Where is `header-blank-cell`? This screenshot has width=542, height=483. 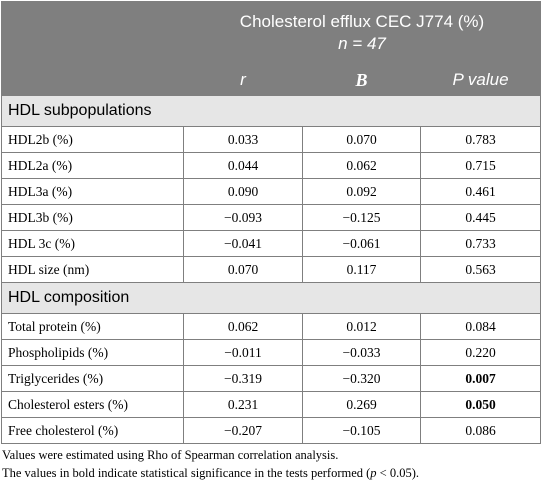 header-blank-cell is located at coordinates (92, 48).